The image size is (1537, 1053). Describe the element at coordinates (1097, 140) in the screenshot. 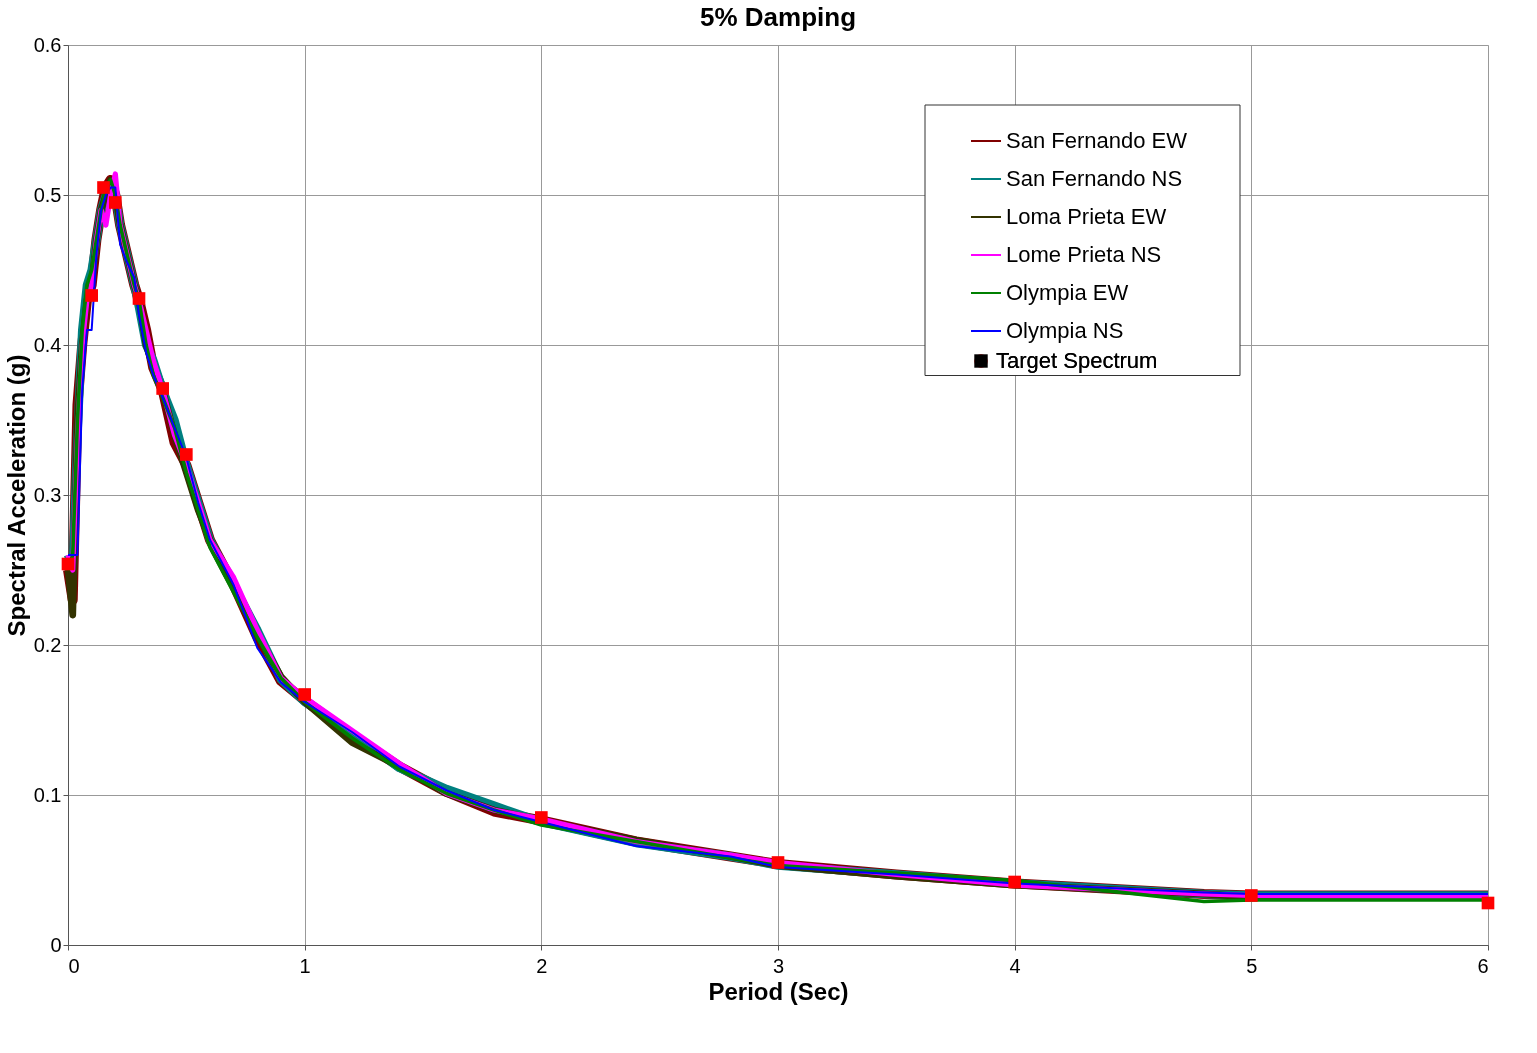

I see `legend-label: San Fernando EW` at that location.